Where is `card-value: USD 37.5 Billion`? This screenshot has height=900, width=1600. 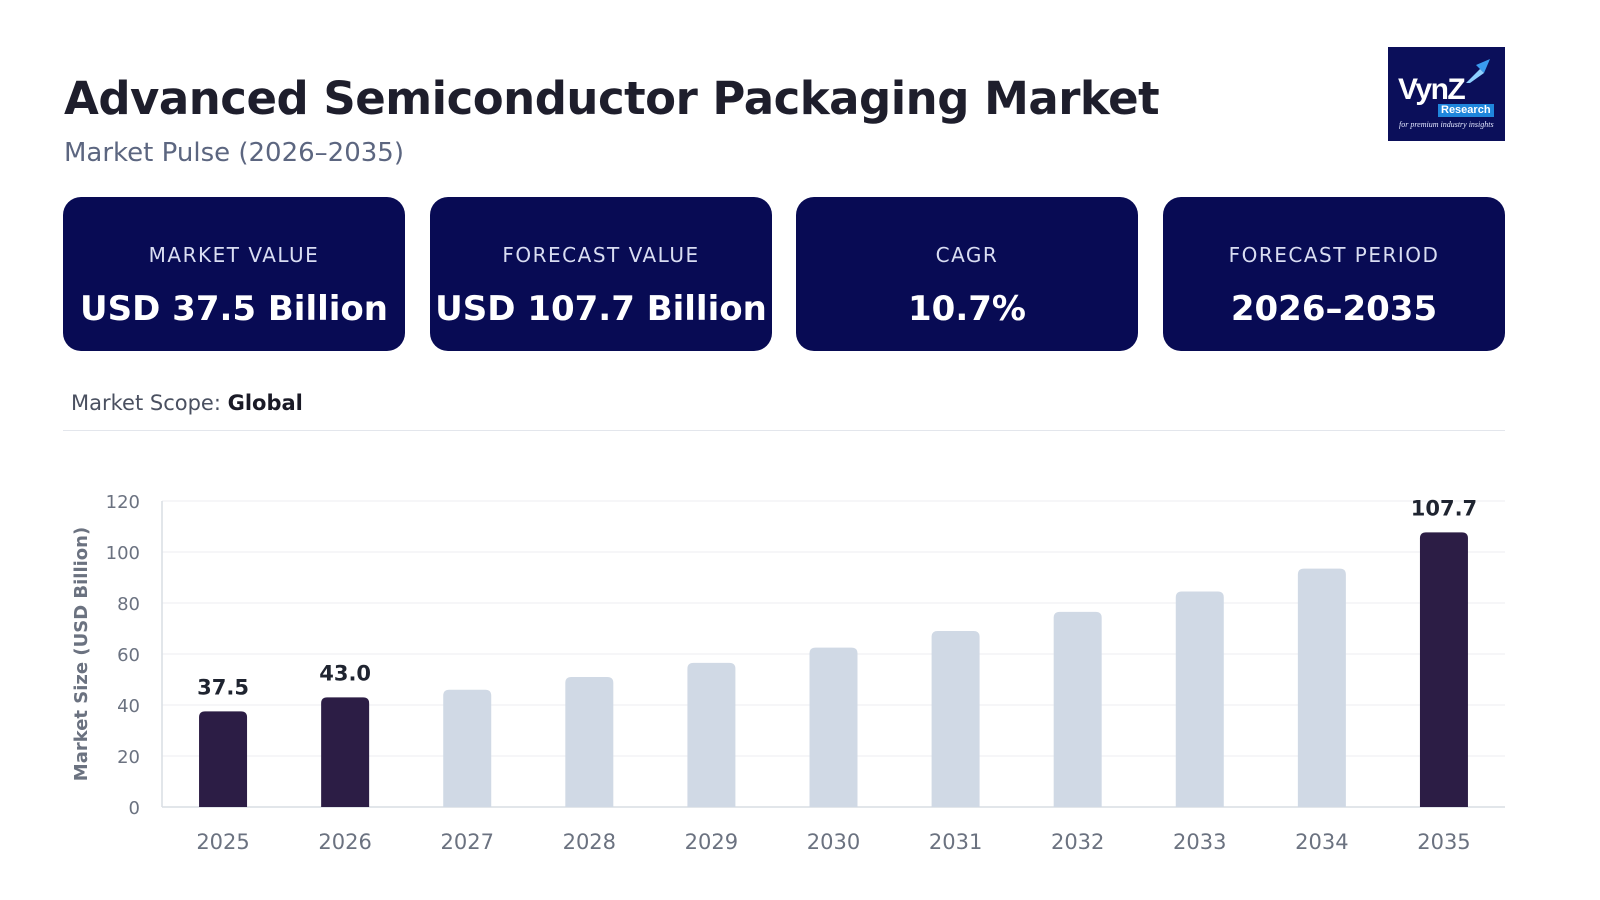 card-value: USD 37.5 Billion is located at coordinates (234, 309).